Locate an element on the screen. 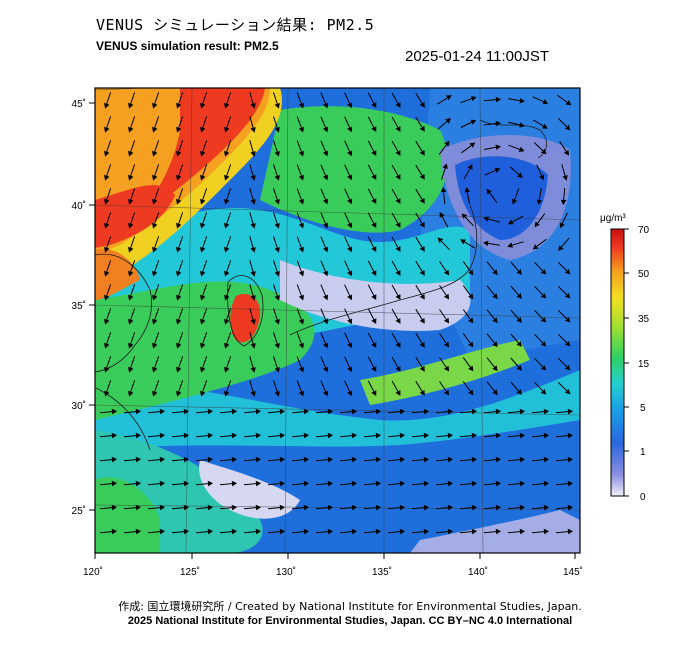 The height and width of the screenshot is (649, 700). lat-label-40: 40˚ is located at coordinates (79, 206).